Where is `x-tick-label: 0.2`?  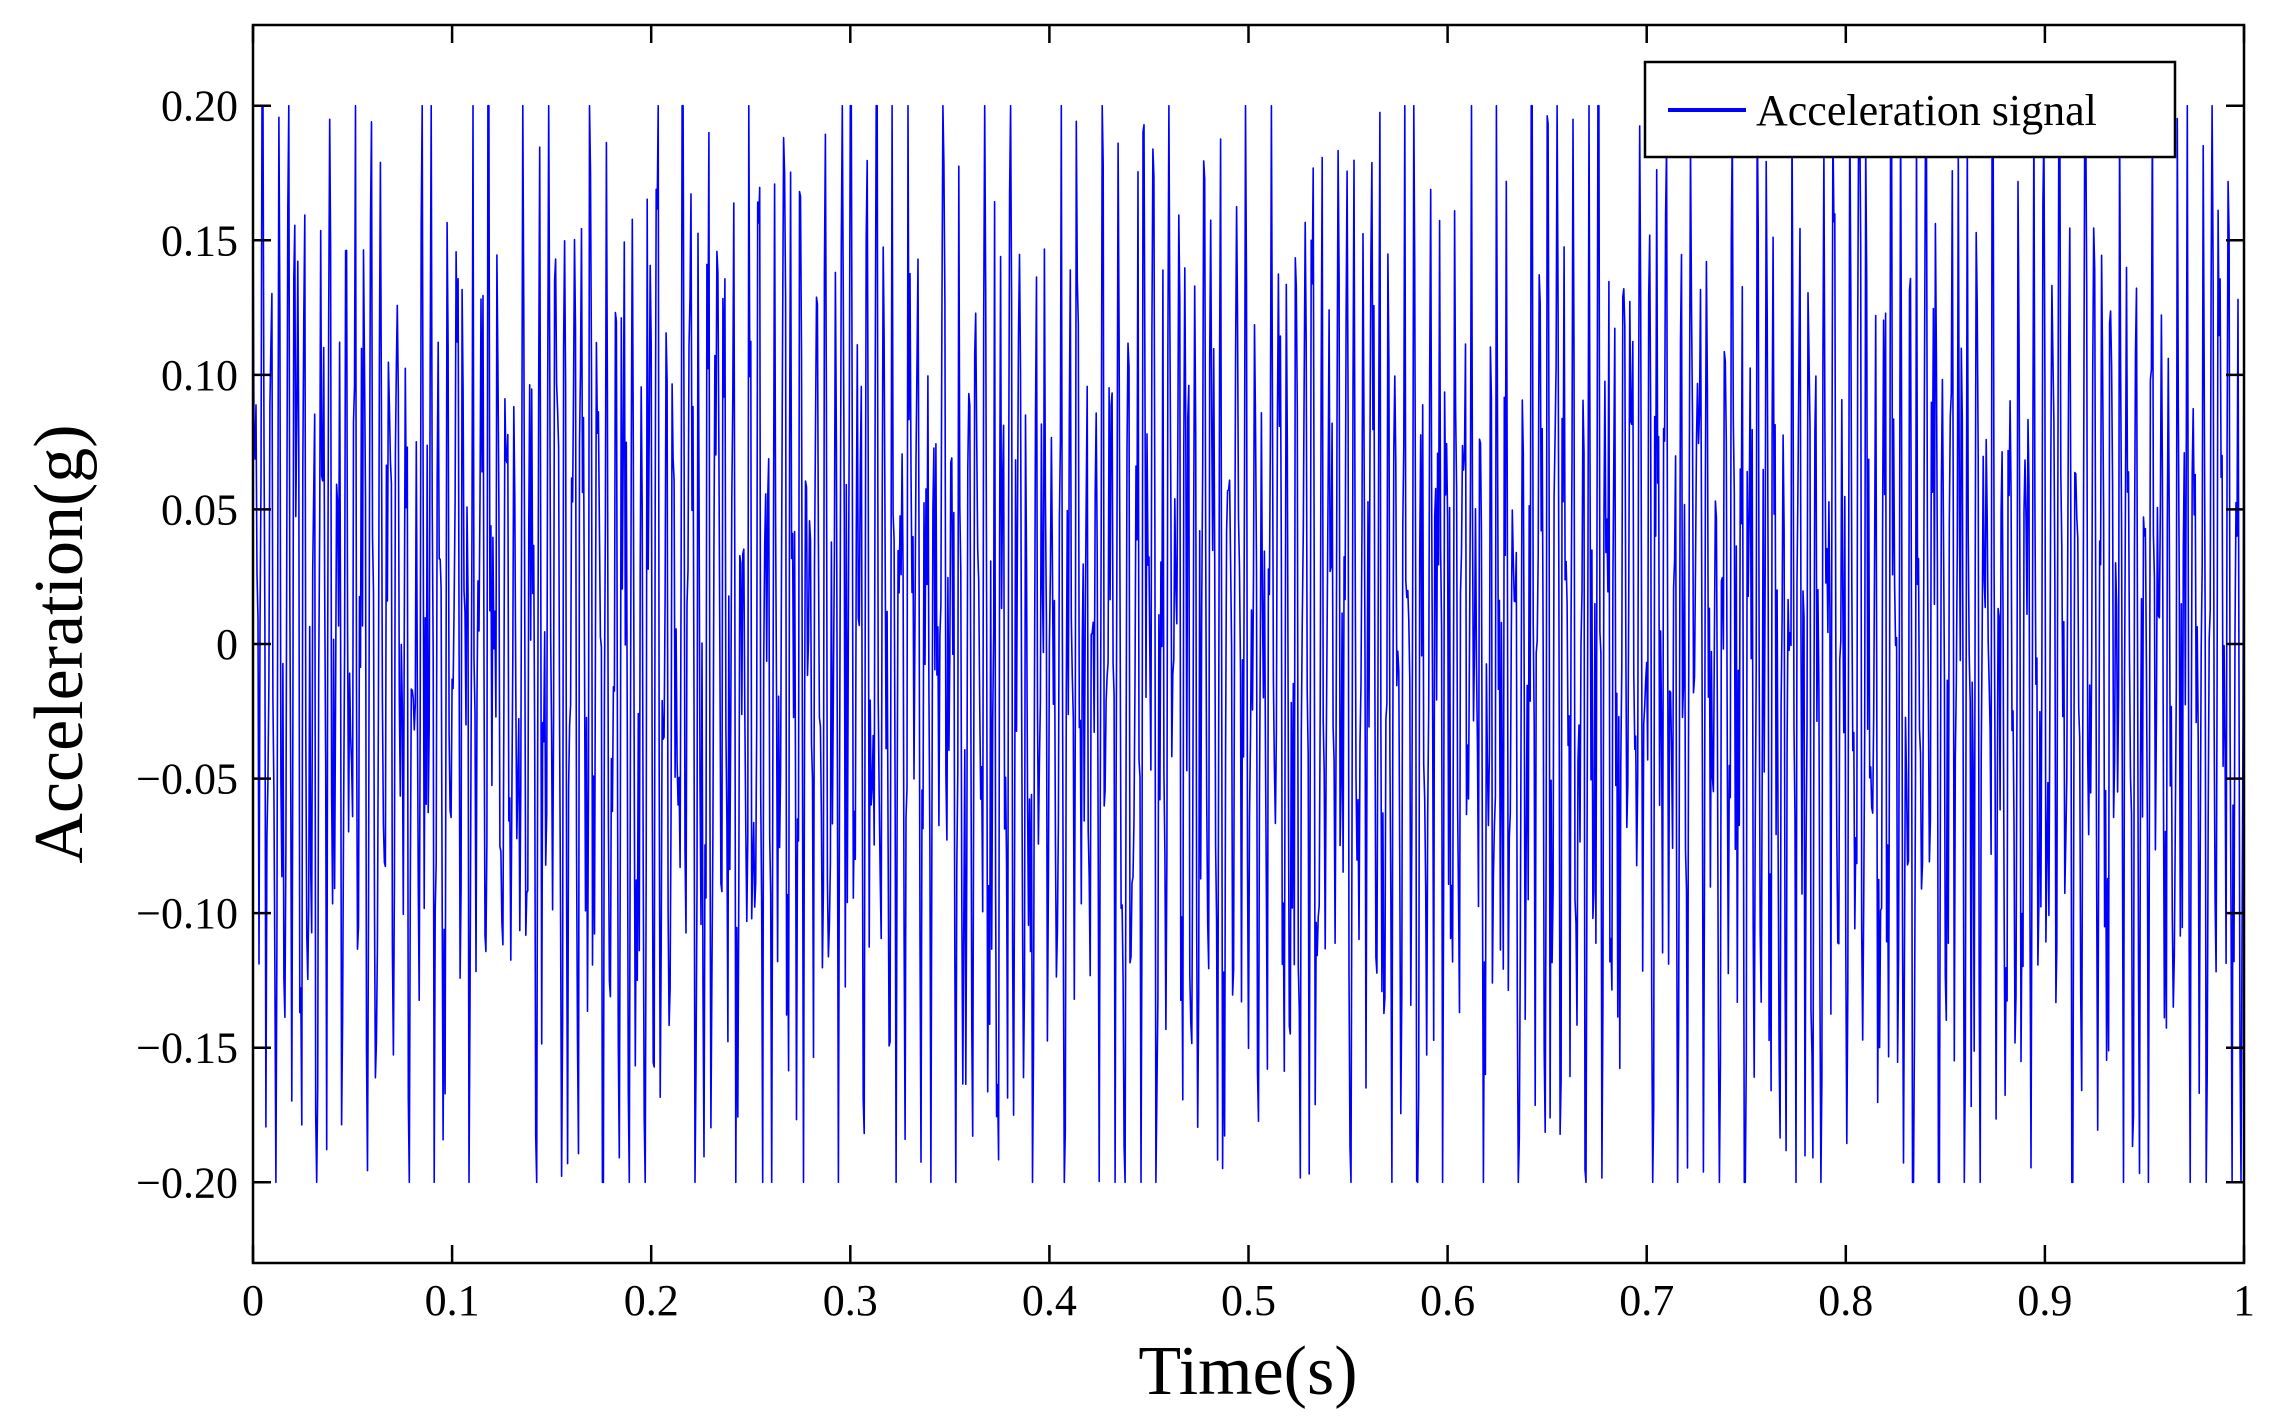 x-tick-label: 0.2 is located at coordinates (651, 1300).